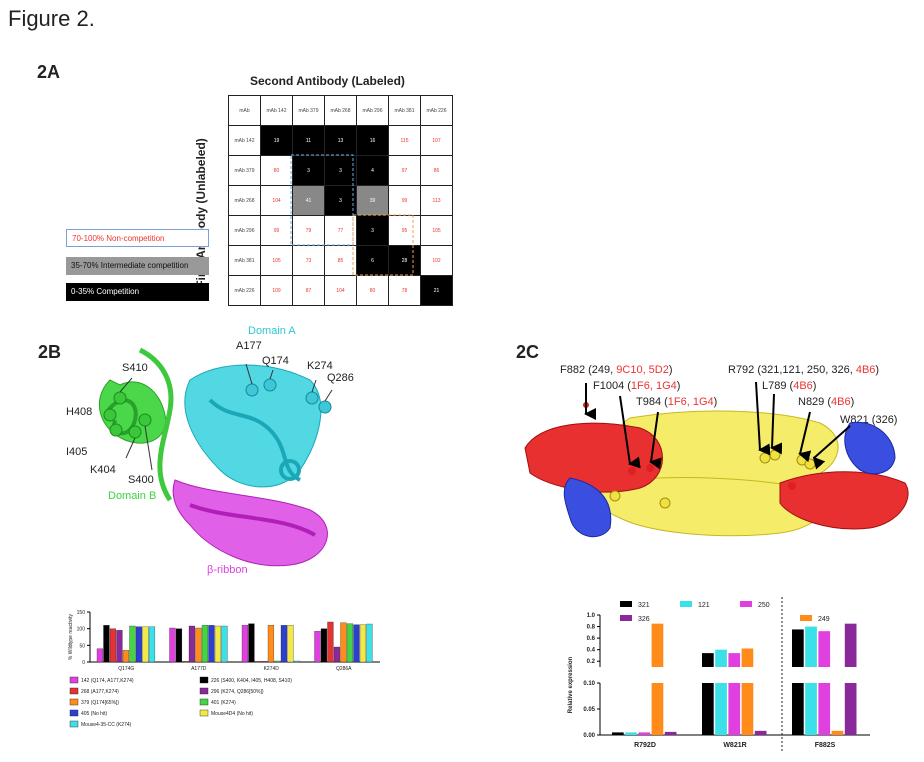 The image size is (924, 762). Describe the element at coordinates (308, 200) in the screenshot. I see `matrix-cell: 41` at that location.